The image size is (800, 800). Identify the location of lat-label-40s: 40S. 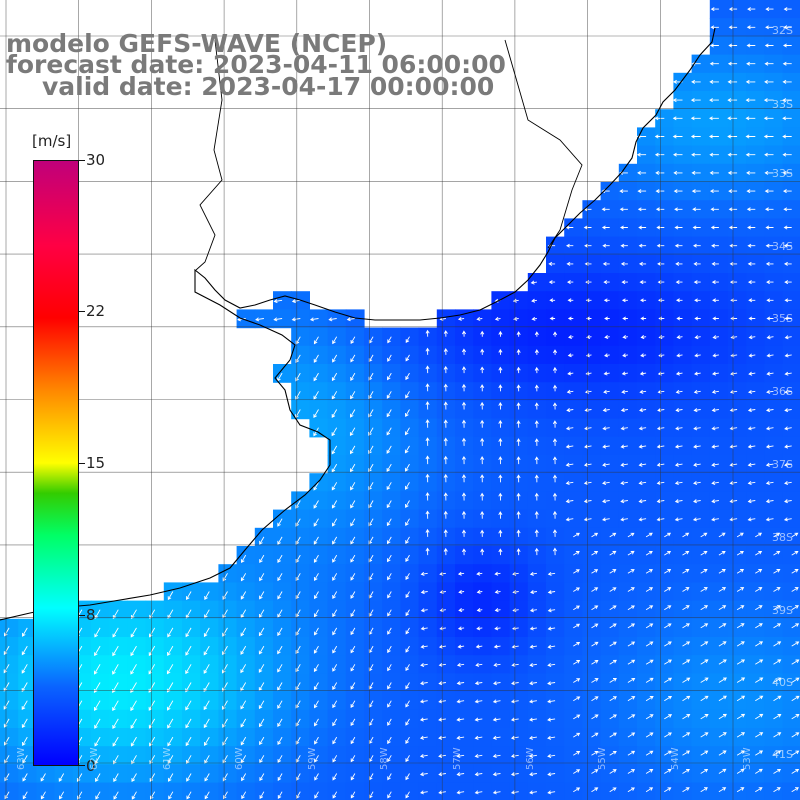
(782, 682).